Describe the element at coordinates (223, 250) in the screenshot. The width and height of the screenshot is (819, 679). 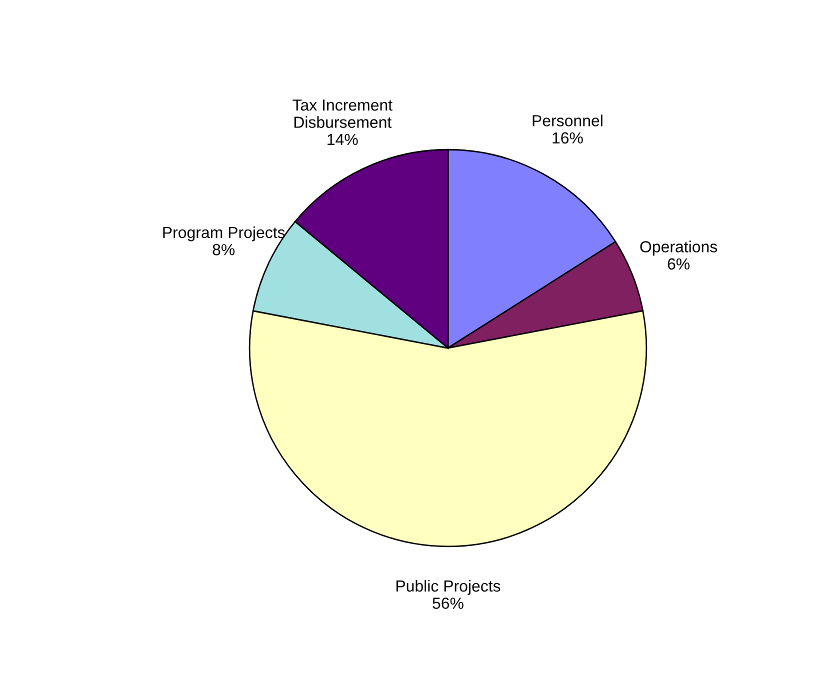
I see `data-label: 8%` at that location.